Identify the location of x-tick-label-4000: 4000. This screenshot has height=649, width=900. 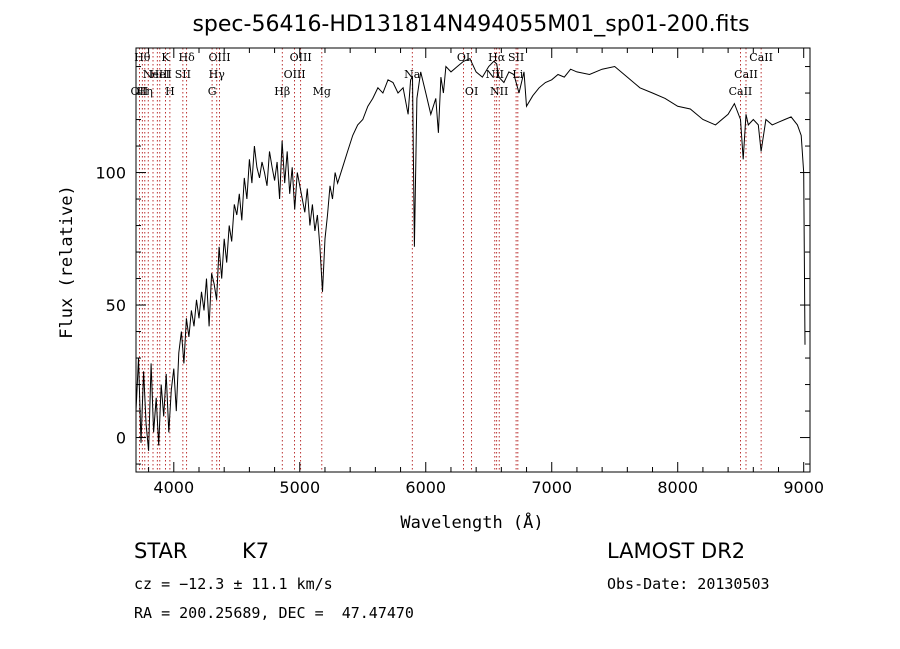
(173, 487).